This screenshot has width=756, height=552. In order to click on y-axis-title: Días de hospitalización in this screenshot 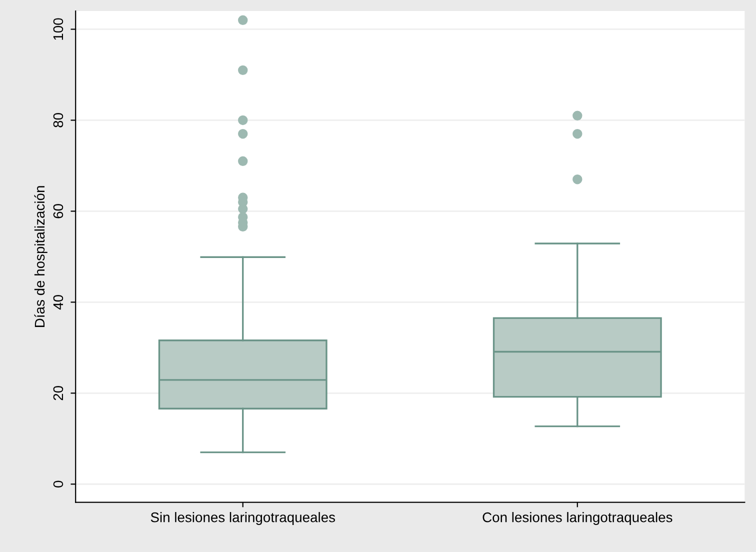, I will do `click(41, 256)`.